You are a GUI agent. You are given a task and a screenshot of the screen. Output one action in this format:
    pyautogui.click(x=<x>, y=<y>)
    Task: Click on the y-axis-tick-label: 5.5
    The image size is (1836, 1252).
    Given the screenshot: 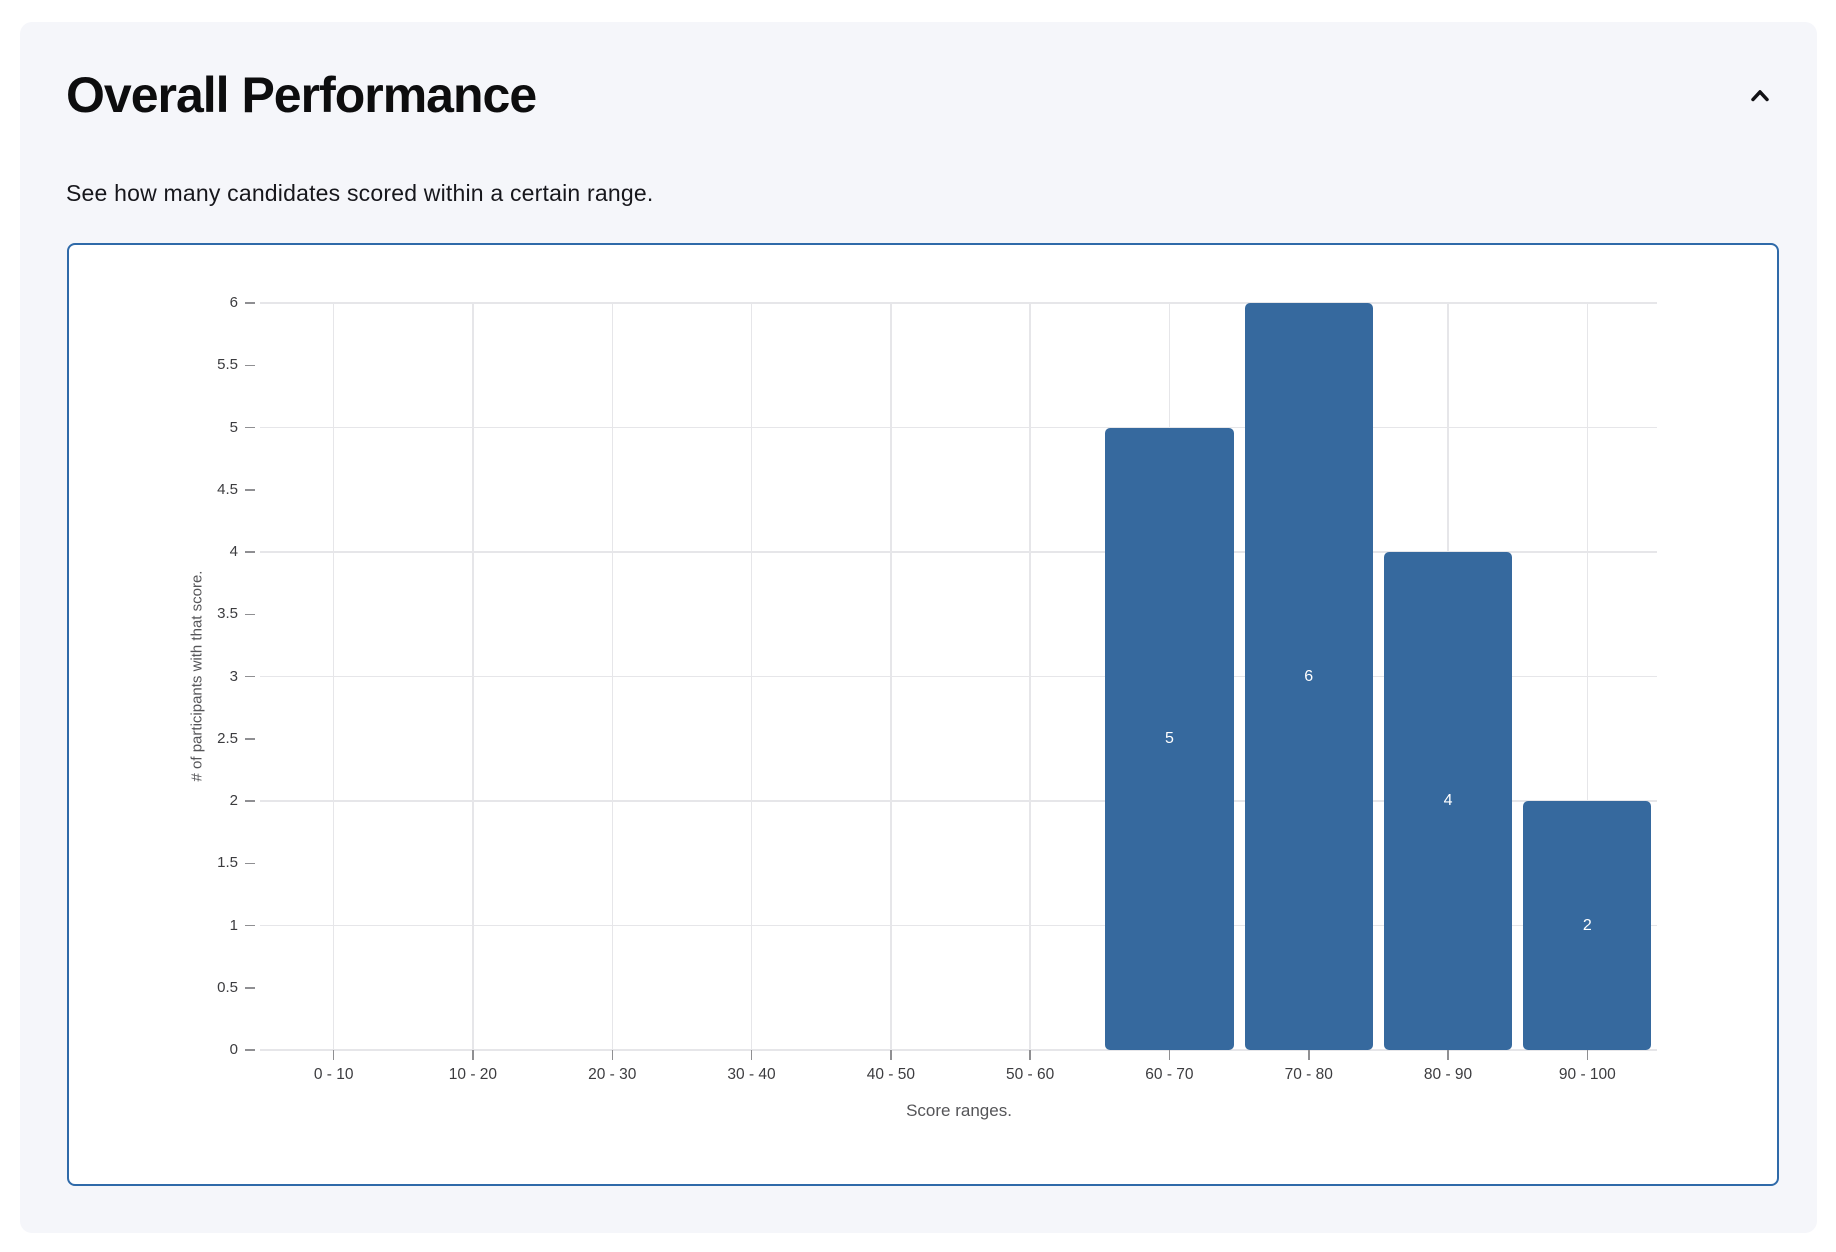 What is the action you would take?
    pyautogui.click(x=227, y=365)
    